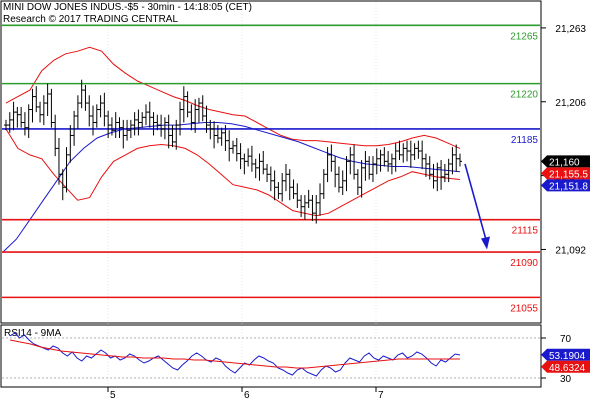  What do you see at coordinates (247, 395) in the screenshot?
I see `x-tick-label: 6` at bounding box center [247, 395].